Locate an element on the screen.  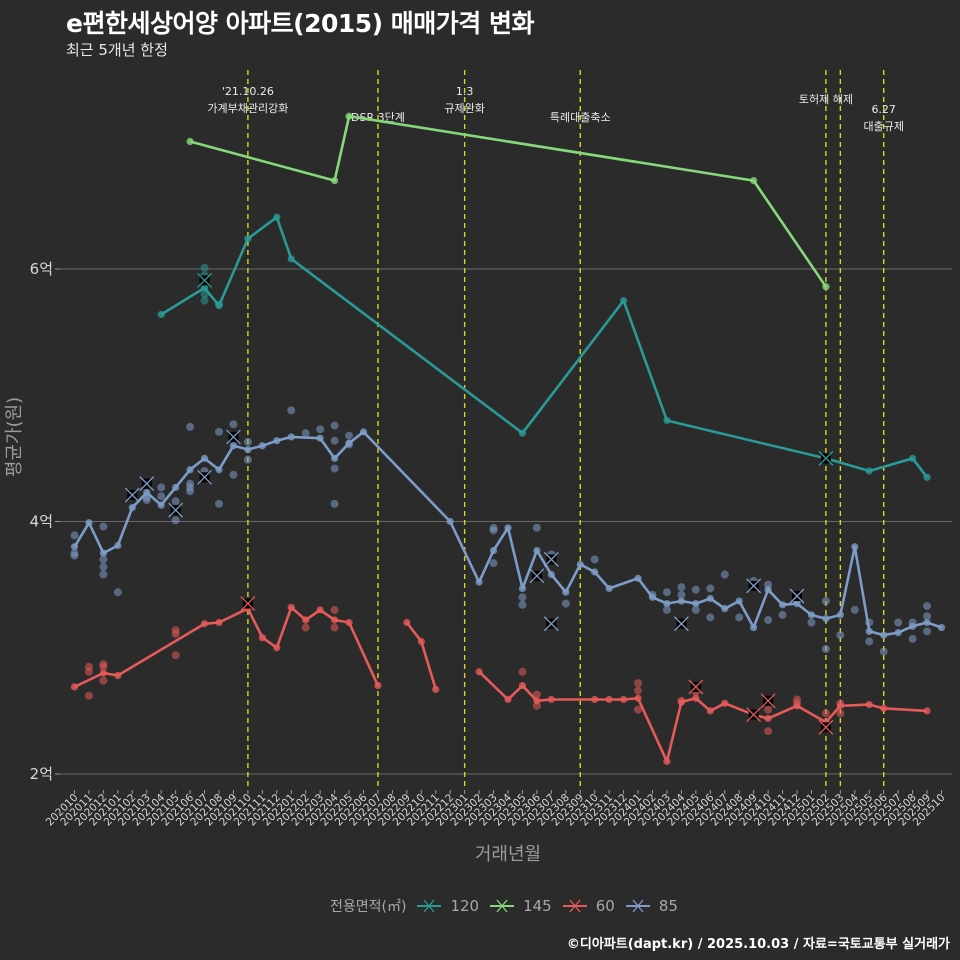
policy-annotation: 규제완화 is located at coordinates (464, 108).